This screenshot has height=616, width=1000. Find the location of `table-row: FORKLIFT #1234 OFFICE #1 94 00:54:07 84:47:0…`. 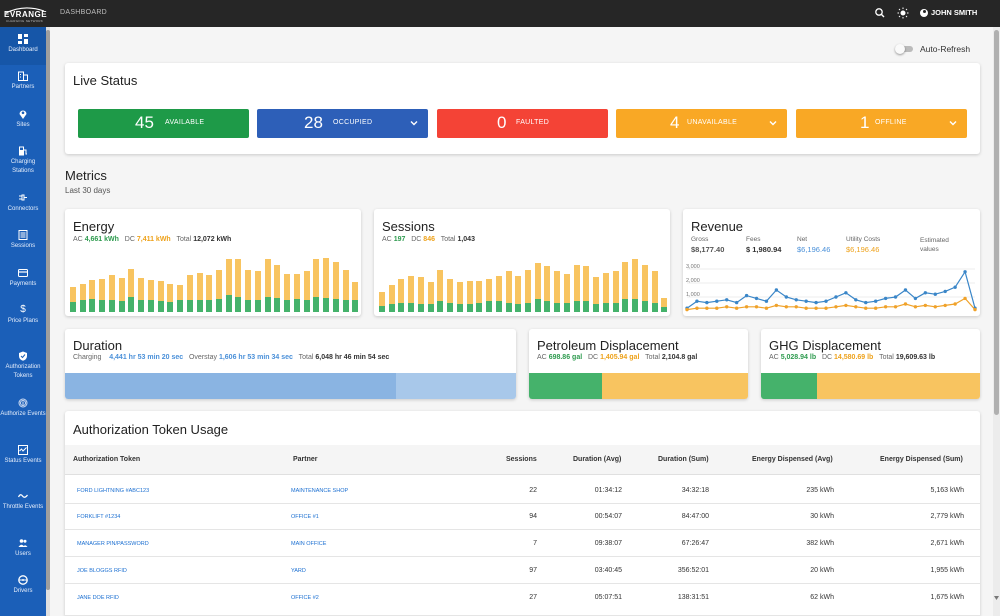

table-row: FORKLIFT #1234 OFFICE #1 94 00:54:07 84:47:0… is located at coordinates (522, 516).